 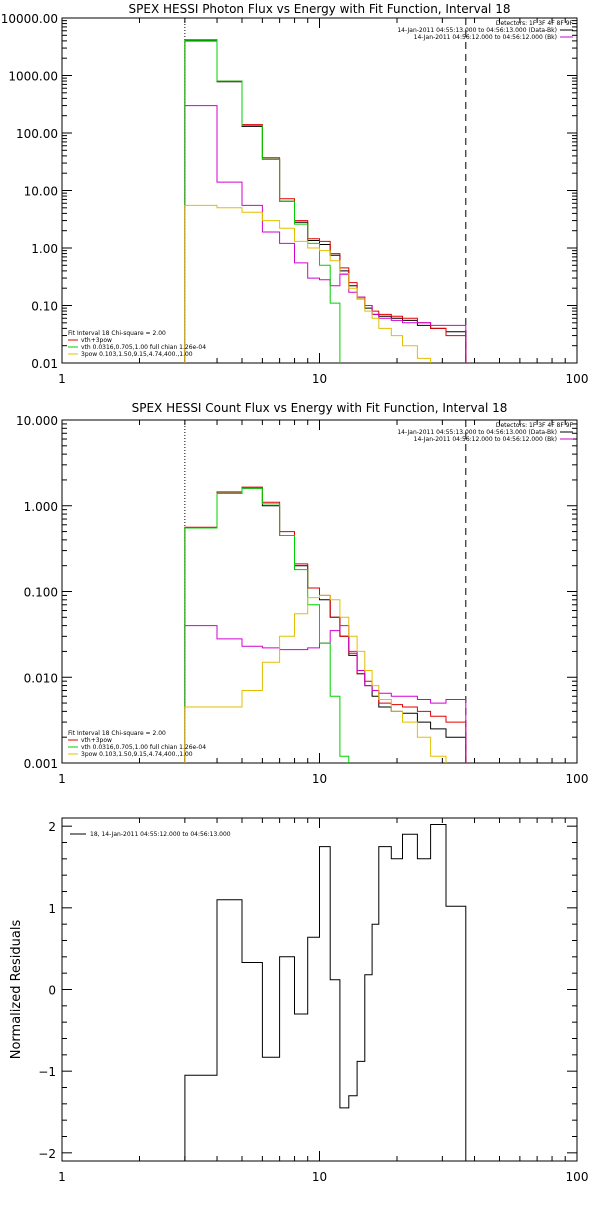 I want to click on y-tick-label: 10000.00, so click(x=29, y=19).